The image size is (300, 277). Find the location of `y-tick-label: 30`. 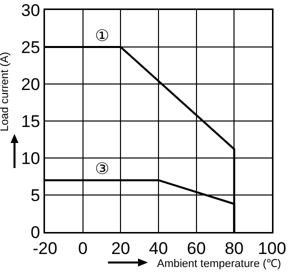

y-tick-label: 30 is located at coordinates (30, 10).